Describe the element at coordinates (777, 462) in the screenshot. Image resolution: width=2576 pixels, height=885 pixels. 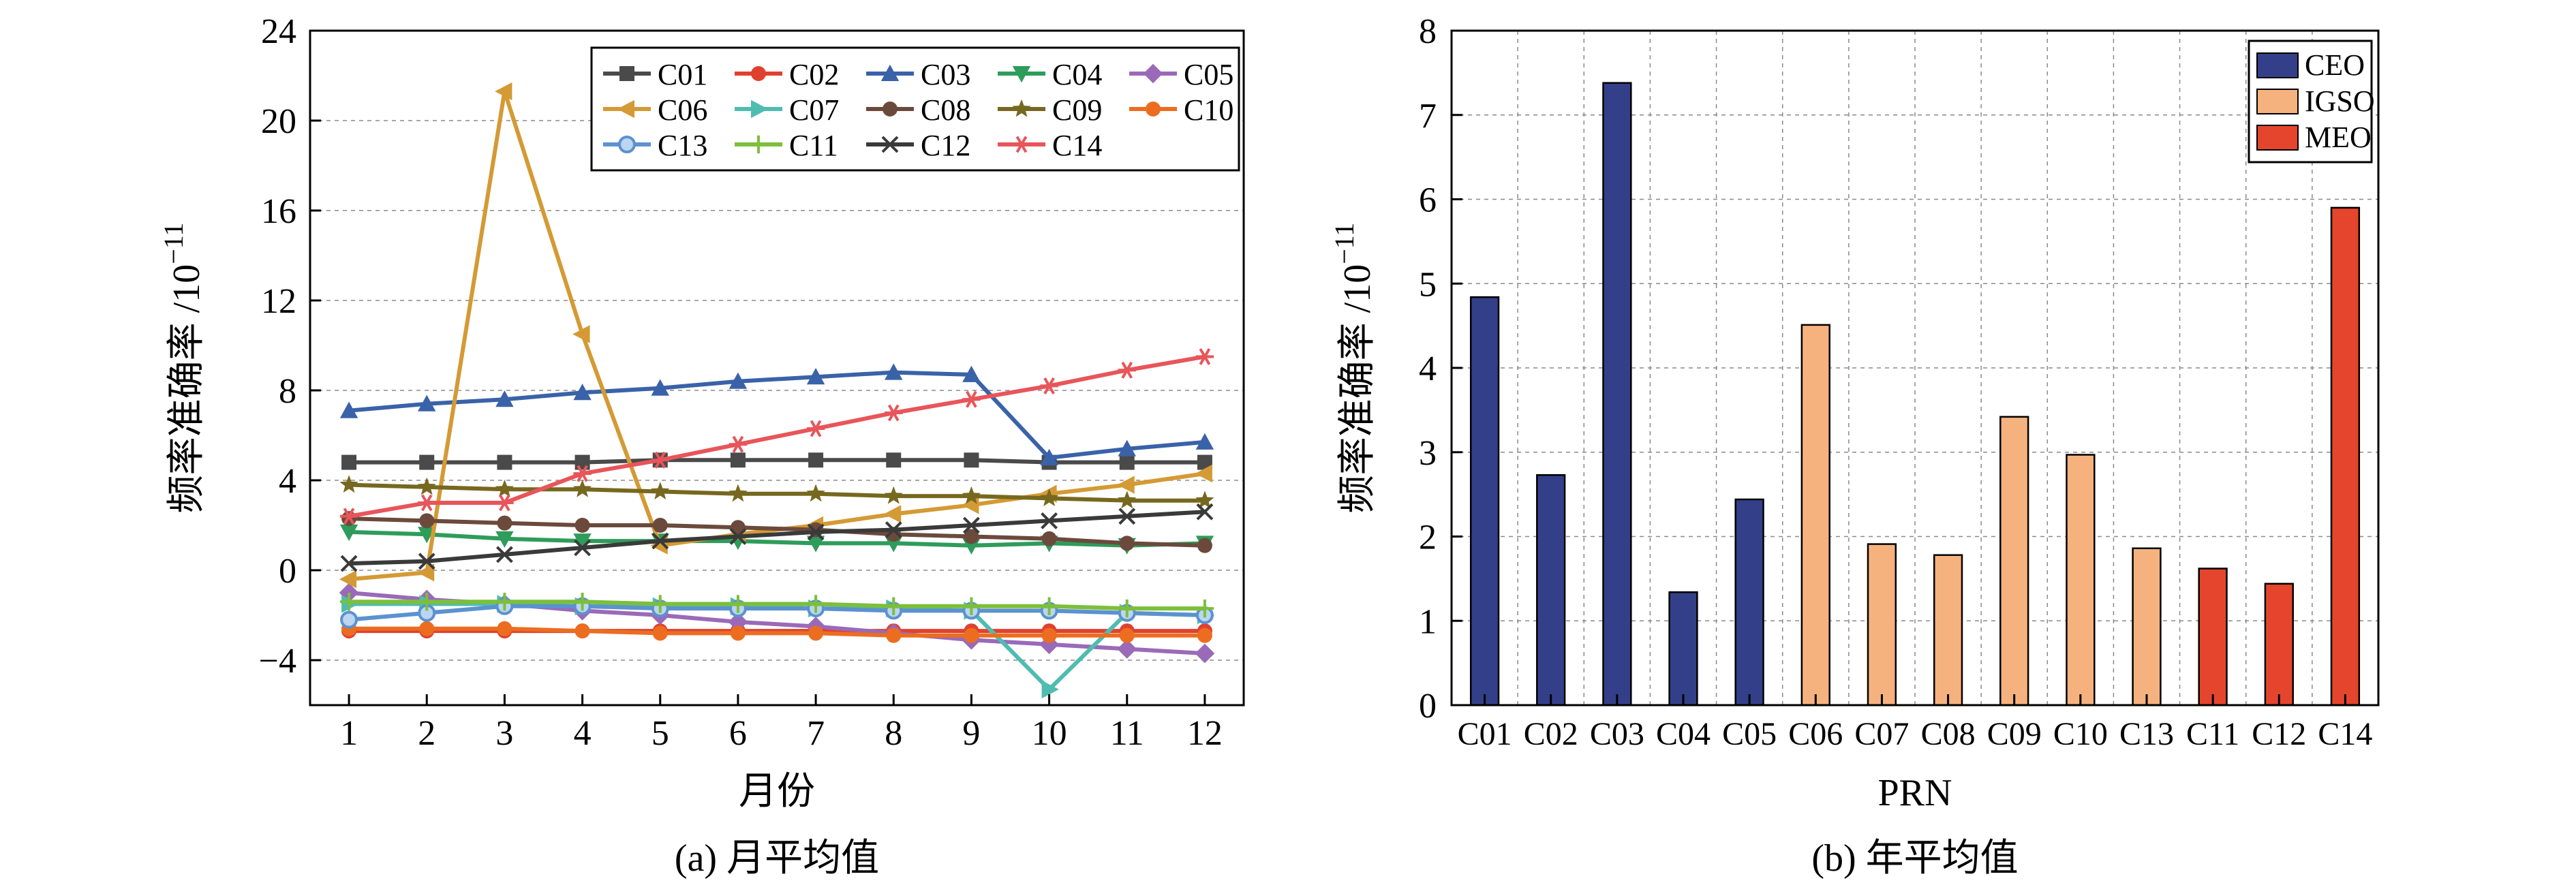
I see `chart-a-line-c01` at that location.